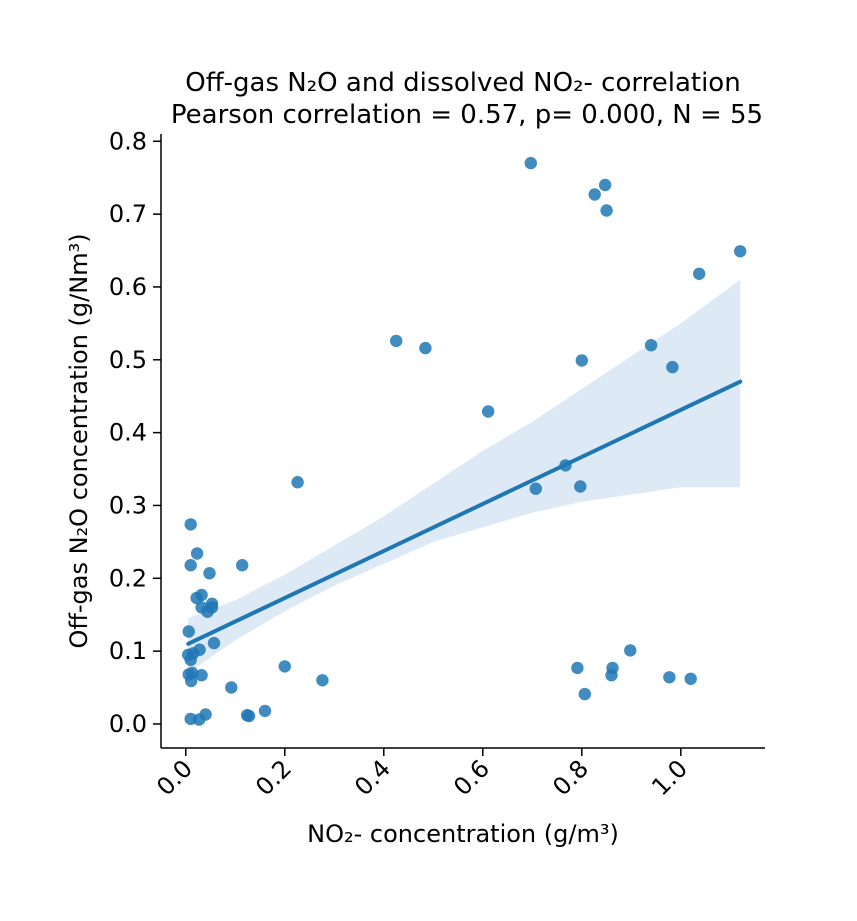 The width and height of the screenshot is (857, 921). What do you see at coordinates (128, 578) in the screenshot?
I see `y-tick-label: 0.2` at bounding box center [128, 578].